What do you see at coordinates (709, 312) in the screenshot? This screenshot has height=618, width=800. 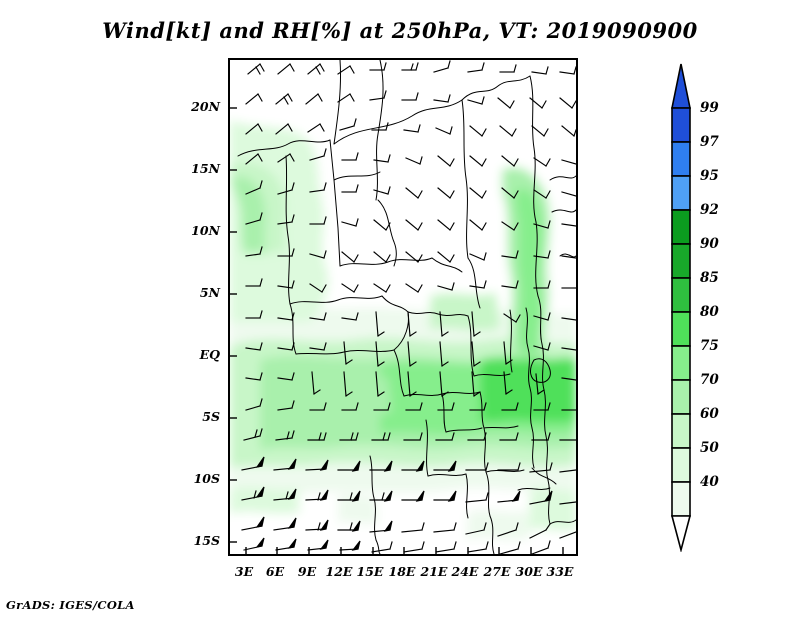 I see `colorbar-label-80: 80` at bounding box center [709, 312].